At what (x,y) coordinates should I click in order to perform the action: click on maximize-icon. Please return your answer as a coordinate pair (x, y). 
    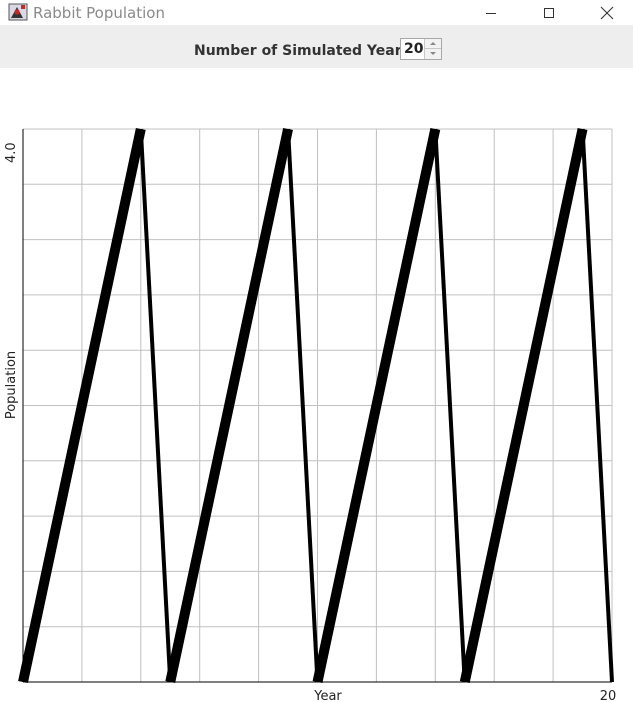
    Looking at the image, I should click on (549, 12).